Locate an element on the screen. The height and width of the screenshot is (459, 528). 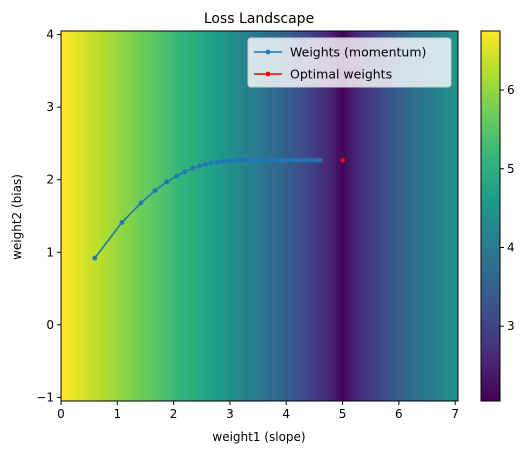
series-layer is located at coordinates (218, 209).